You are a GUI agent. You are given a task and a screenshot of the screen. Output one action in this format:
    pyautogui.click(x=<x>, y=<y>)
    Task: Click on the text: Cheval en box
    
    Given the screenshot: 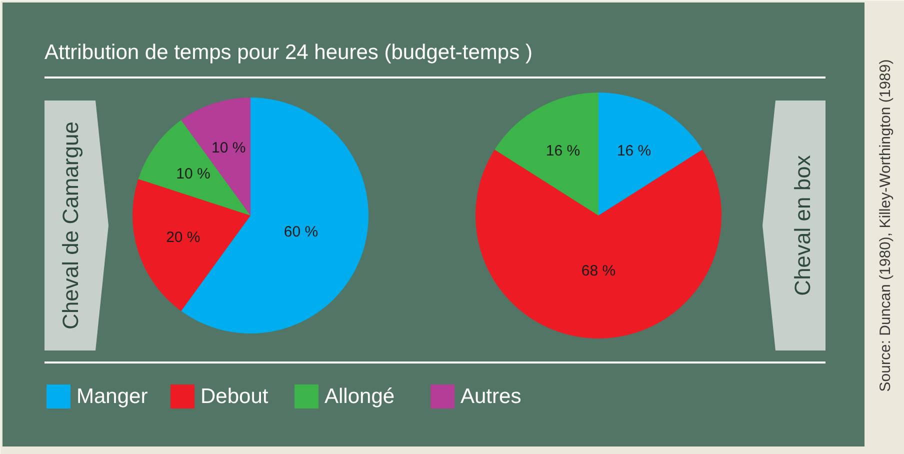 What is the action you would take?
    pyautogui.click(x=802, y=225)
    